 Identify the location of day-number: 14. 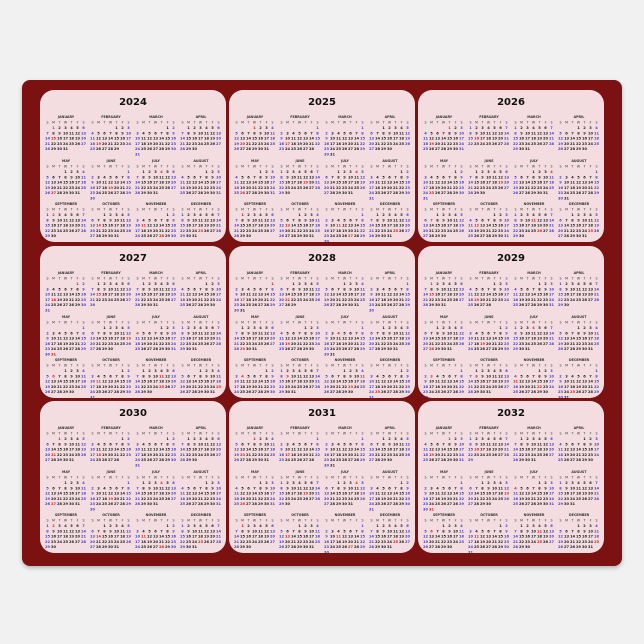
(489, 226).